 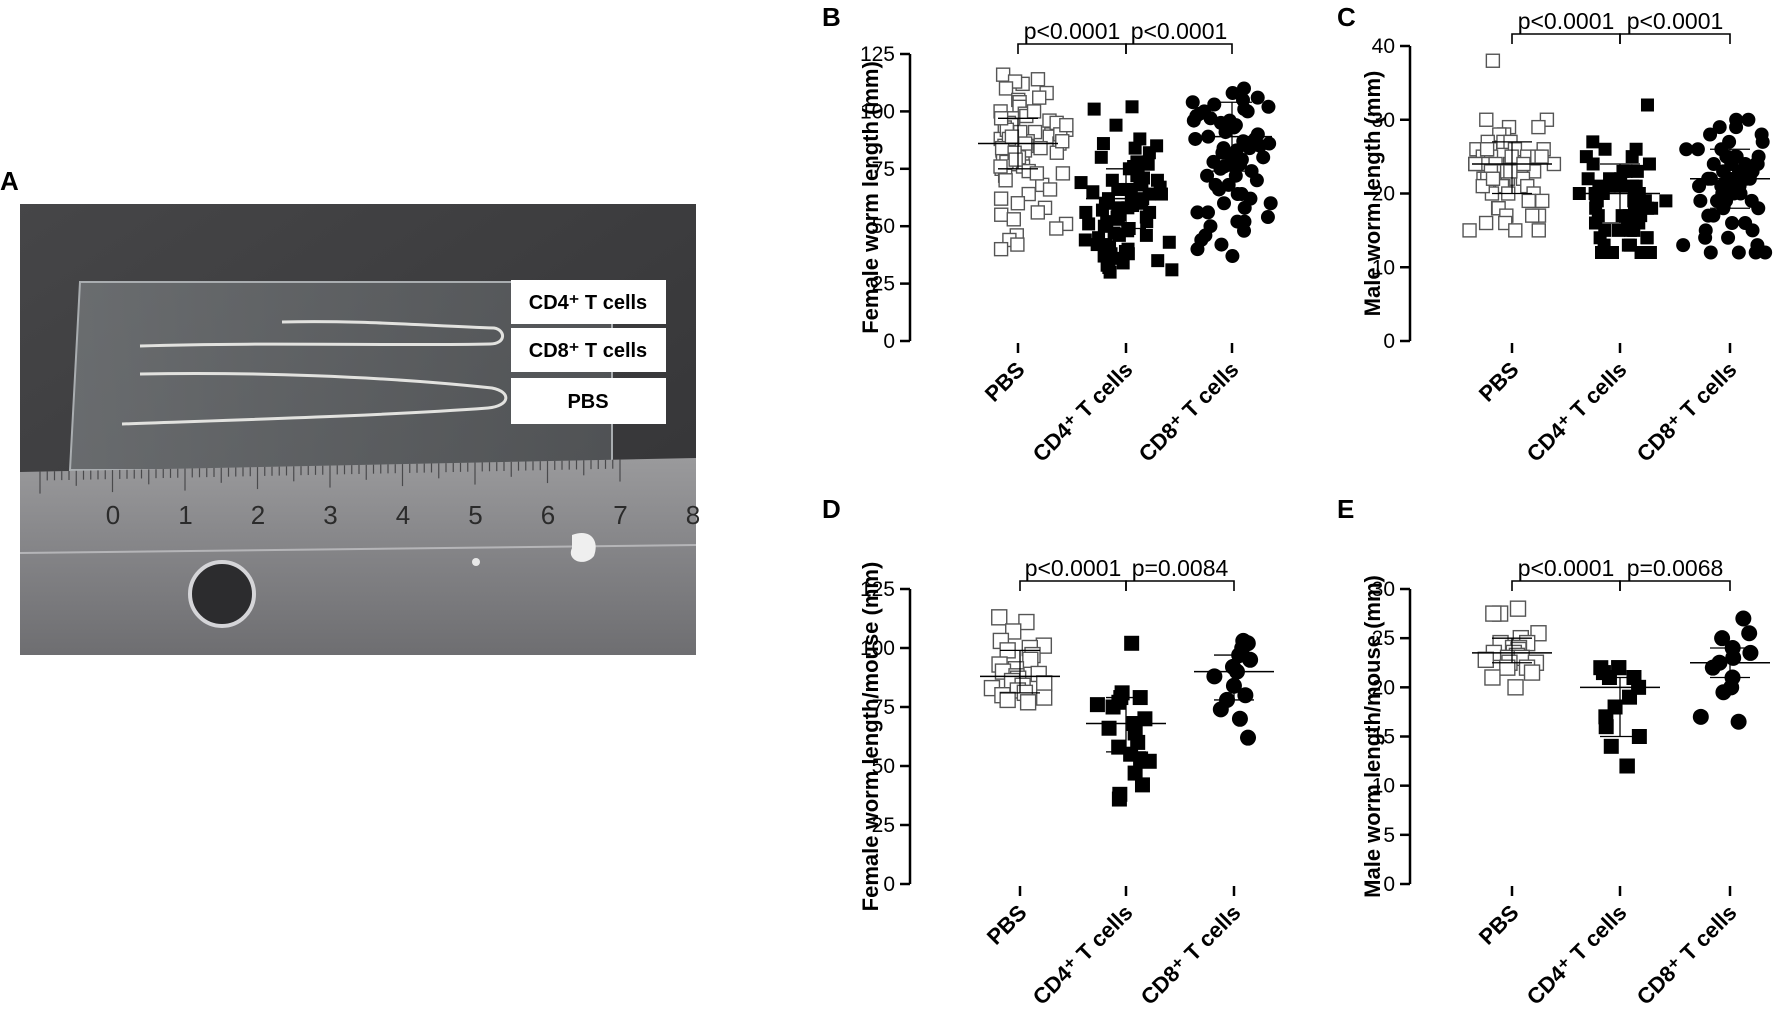 What do you see at coordinates (1383, 687) in the screenshot?
I see `y-tick-label: 20` at bounding box center [1383, 687].